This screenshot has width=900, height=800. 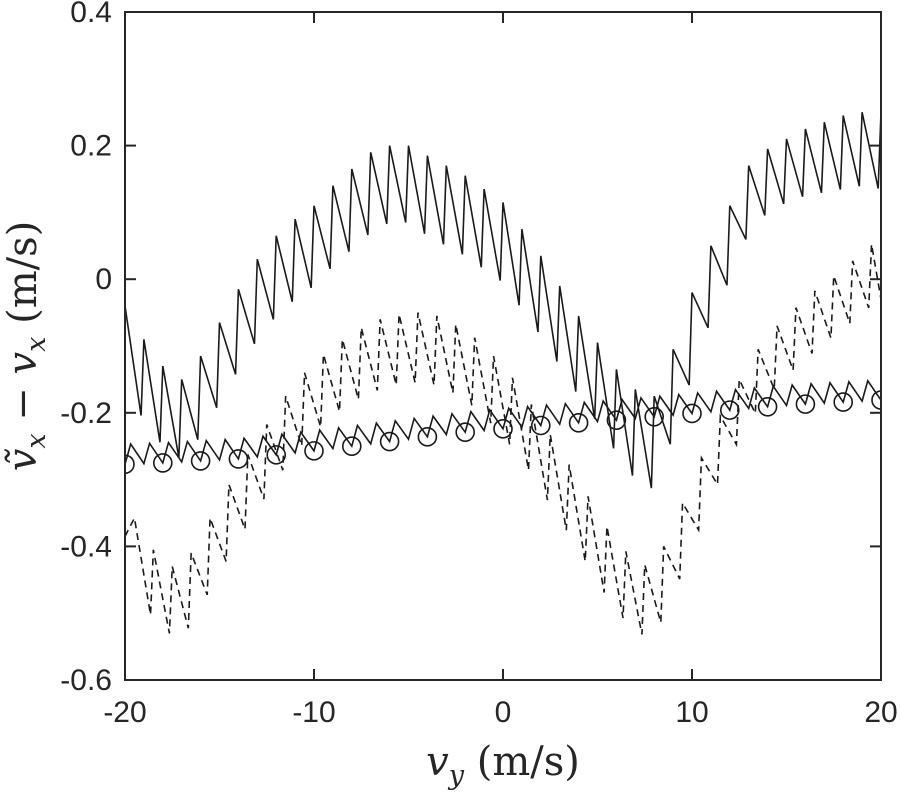 I want to click on x-axis-label: vy (m/s), so click(x=503, y=765).